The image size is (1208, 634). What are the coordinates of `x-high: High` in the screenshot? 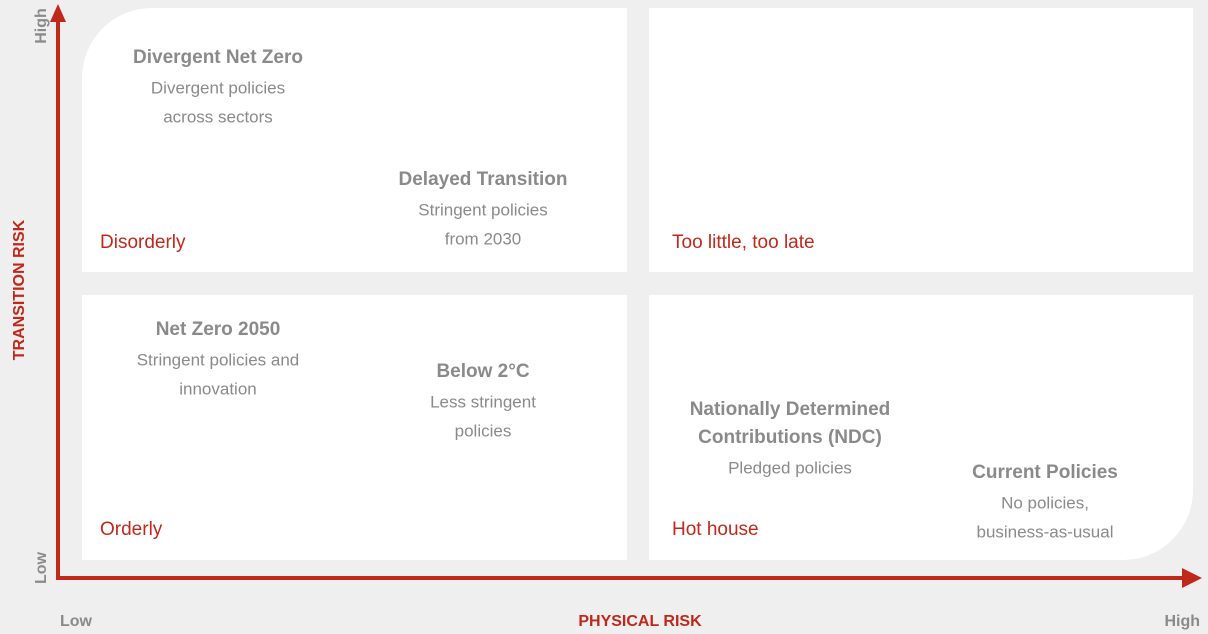 It's located at (1182, 621).